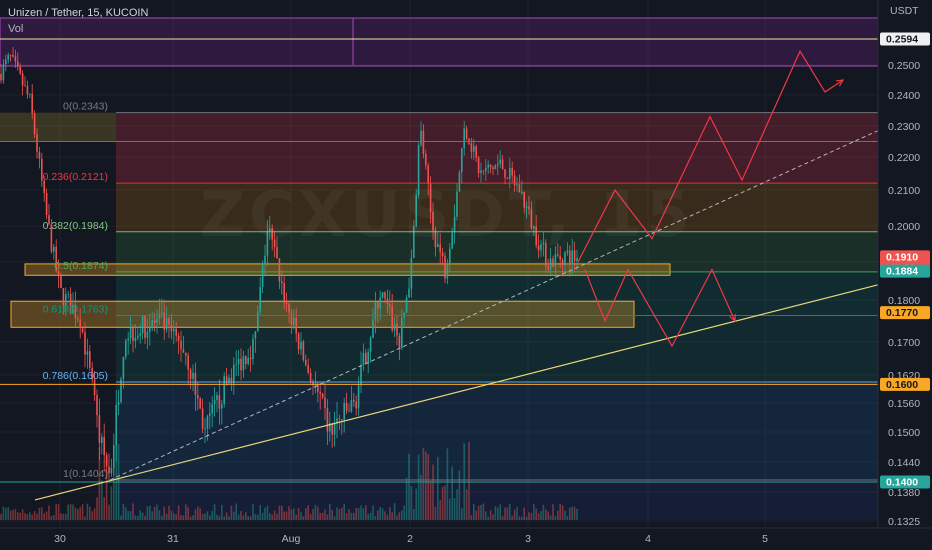  Describe the element at coordinates (447, 214) in the screenshot. I see `symbol-watermark: ZCXUSDT, 15` at that location.